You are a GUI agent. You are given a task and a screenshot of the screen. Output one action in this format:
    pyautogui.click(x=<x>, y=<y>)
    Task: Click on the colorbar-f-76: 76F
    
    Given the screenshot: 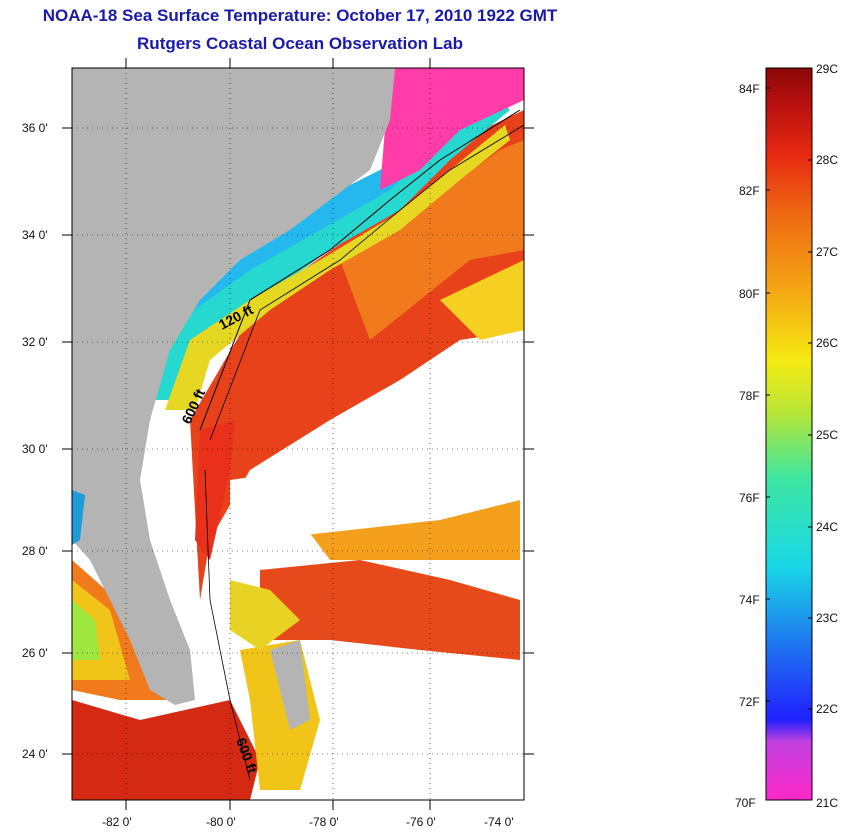 What is the action you would take?
    pyautogui.click(x=749, y=498)
    